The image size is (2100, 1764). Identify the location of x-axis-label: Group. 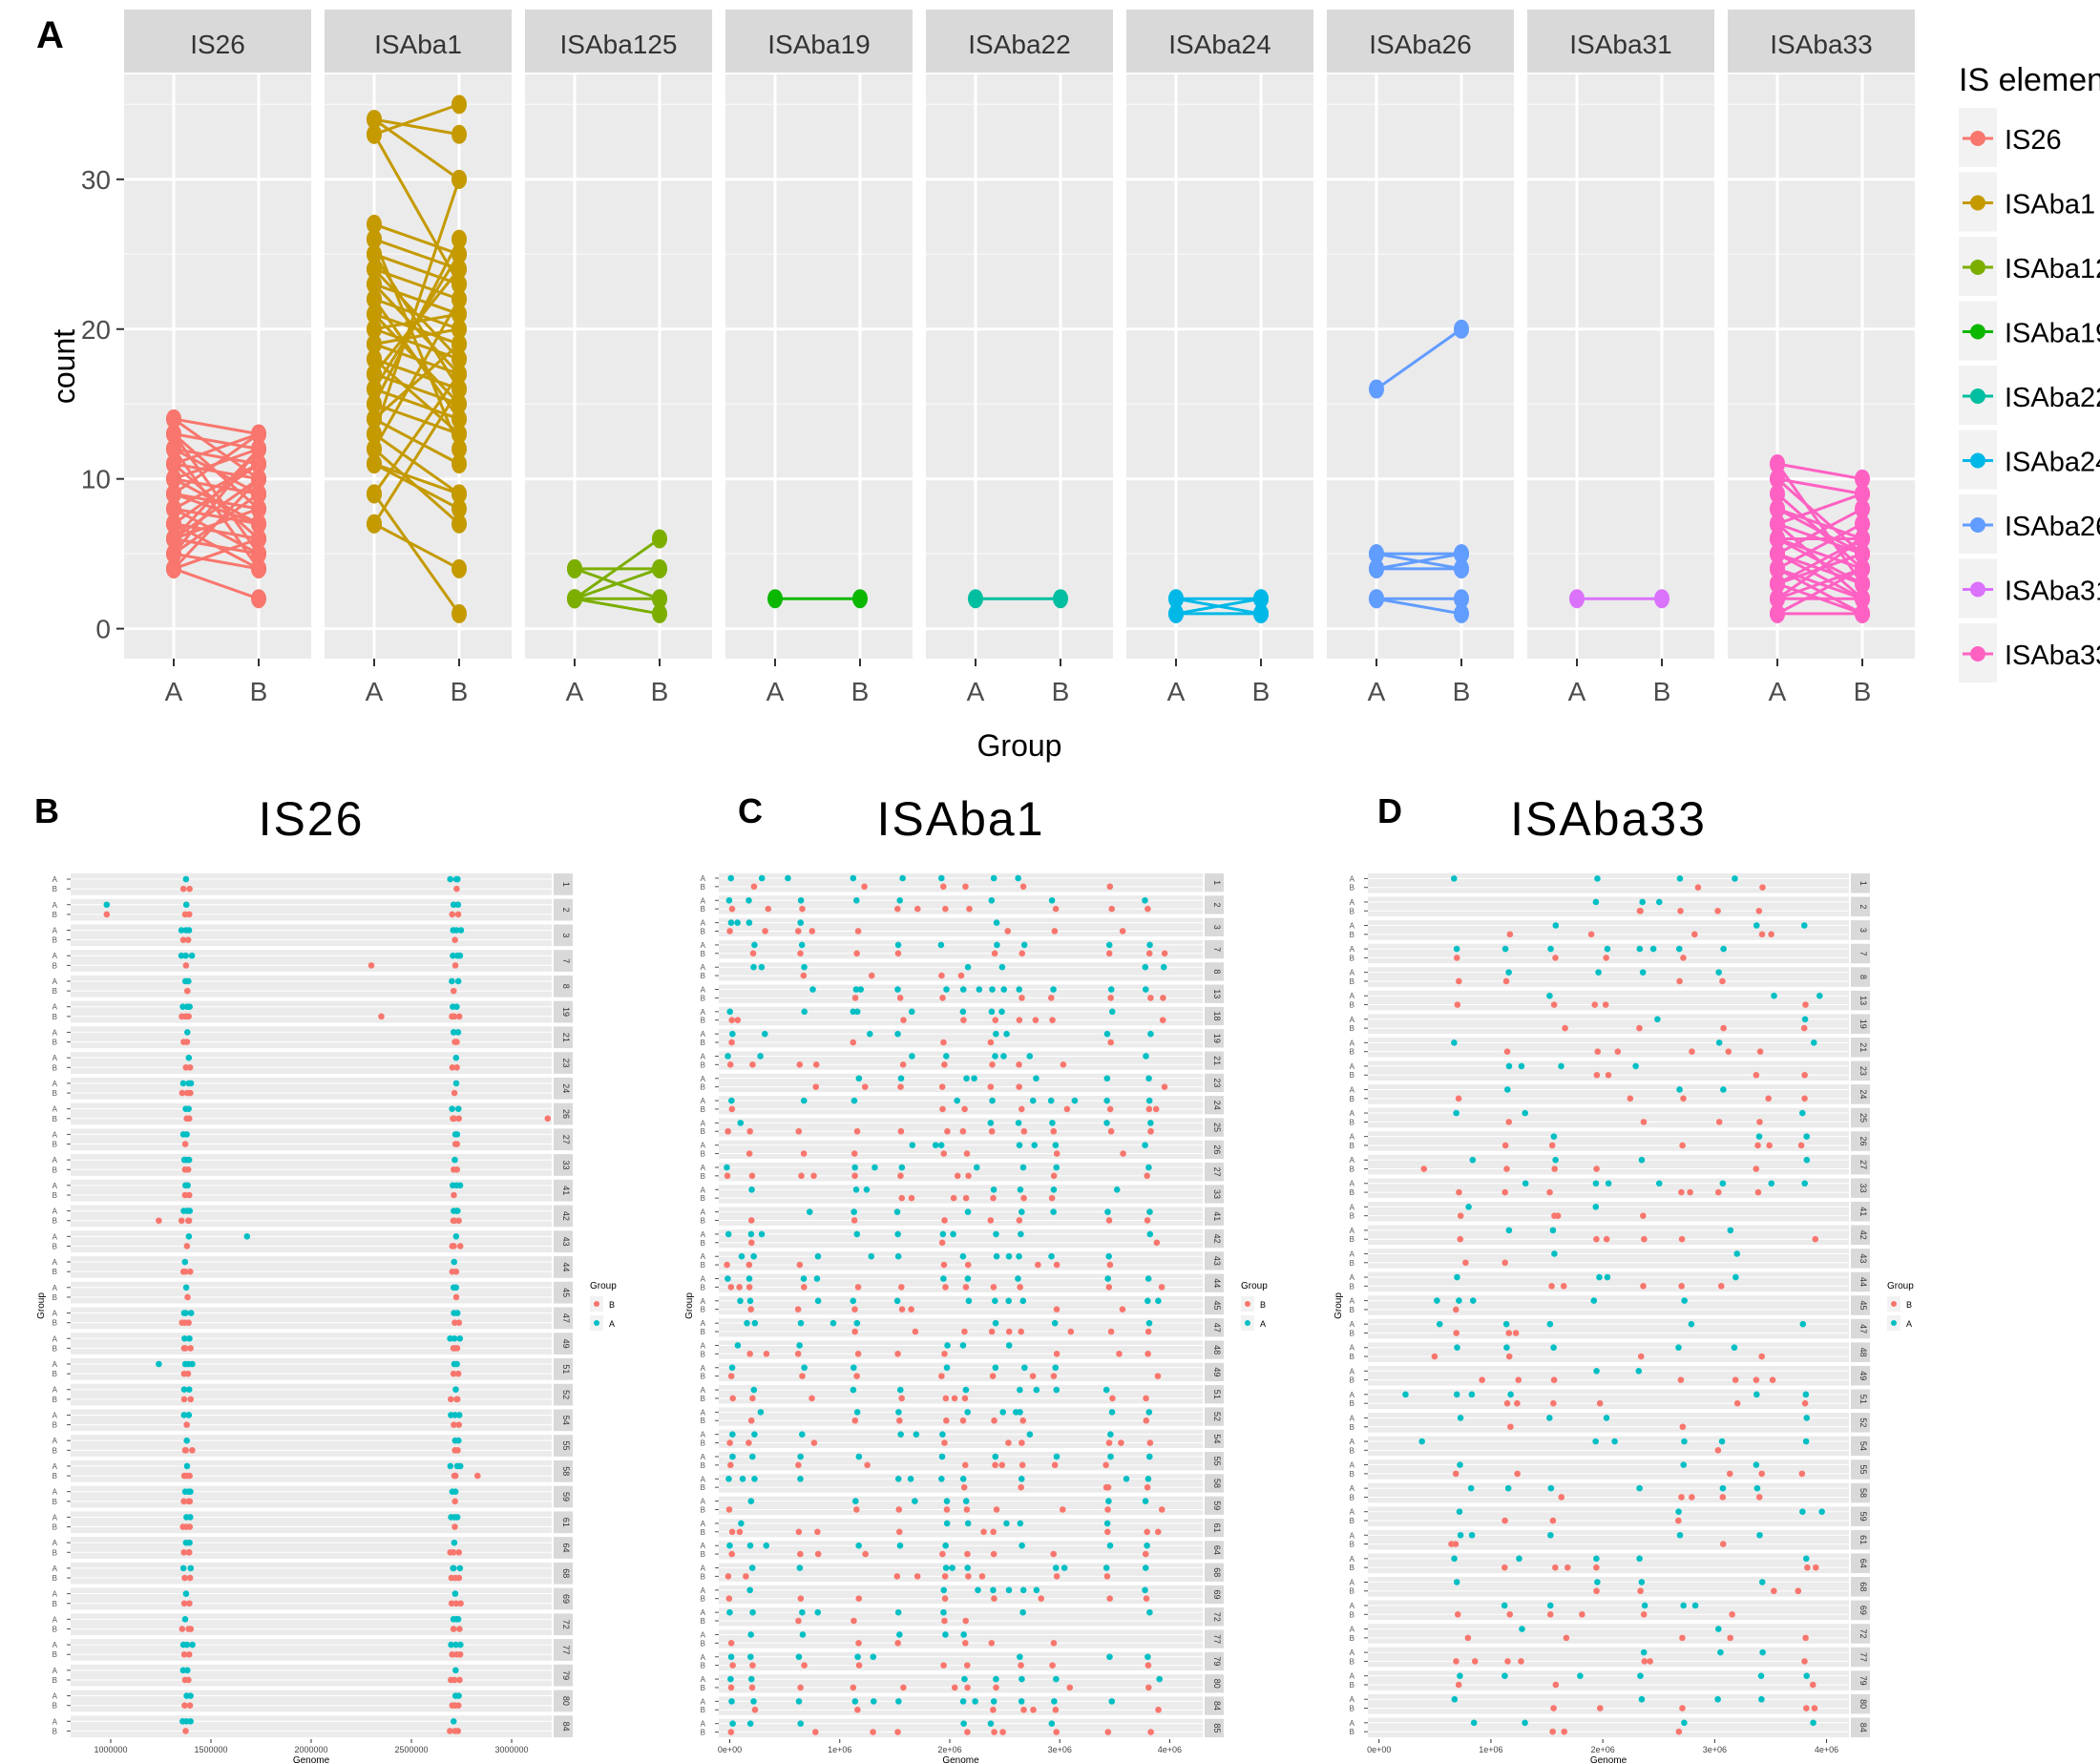
(1019, 745).